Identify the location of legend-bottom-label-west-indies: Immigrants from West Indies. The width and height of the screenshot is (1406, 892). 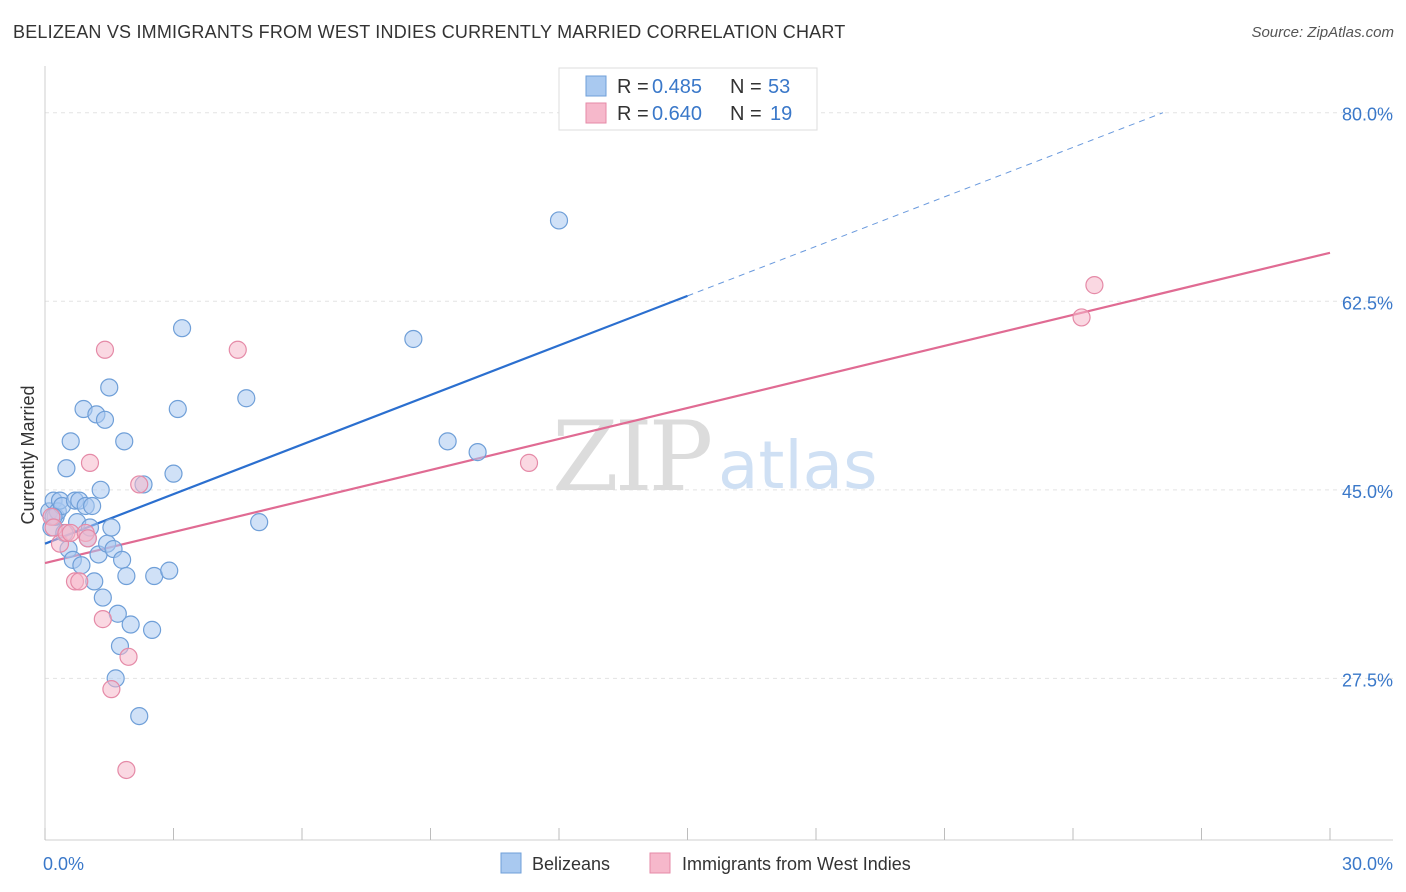
(796, 864).